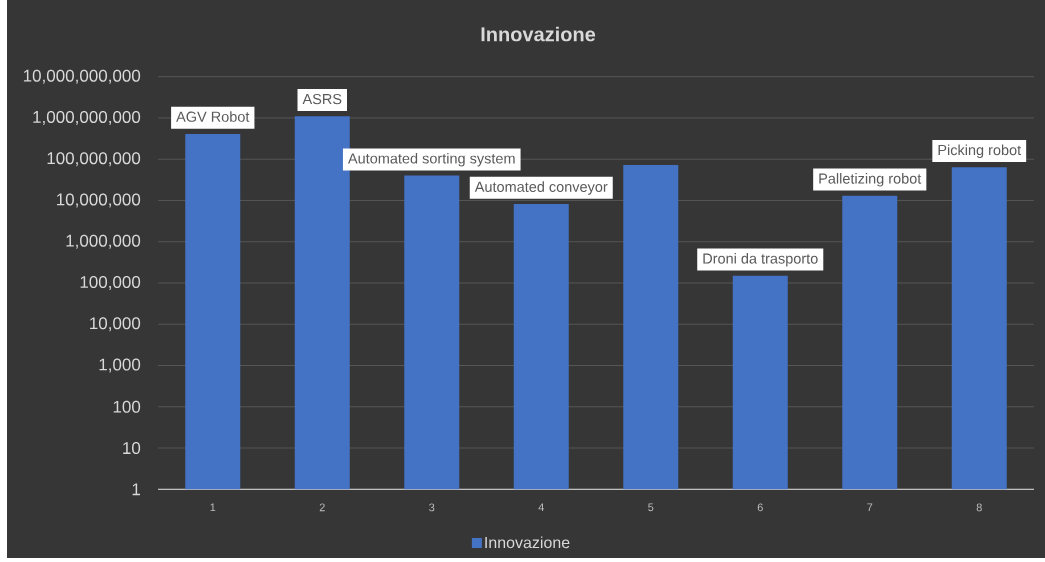 The width and height of the screenshot is (1045, 562). What do you see at coordinates (94, 159) in the screenshot?
I see `y-tick-label: 100,000,000` at bounding box center [94, 159].